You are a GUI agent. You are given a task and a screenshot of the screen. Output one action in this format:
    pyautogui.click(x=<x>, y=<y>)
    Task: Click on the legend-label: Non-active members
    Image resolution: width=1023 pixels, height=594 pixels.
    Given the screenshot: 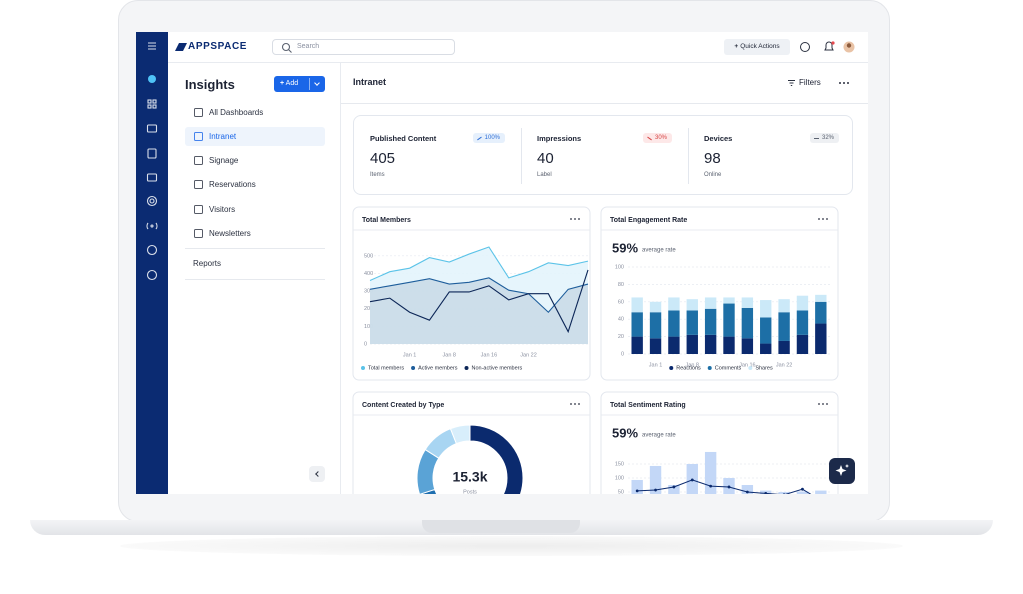 What is the action you would take?
    pyautogui.click(x=497, y=368)
    